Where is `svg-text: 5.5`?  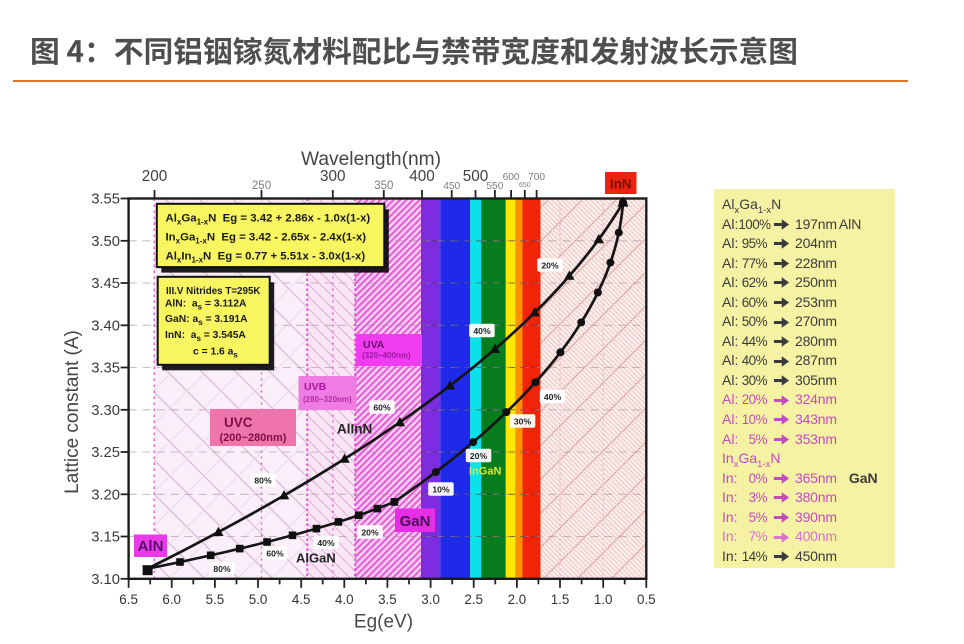
svg-text: 5.5 is located at coordinates (215, 599).